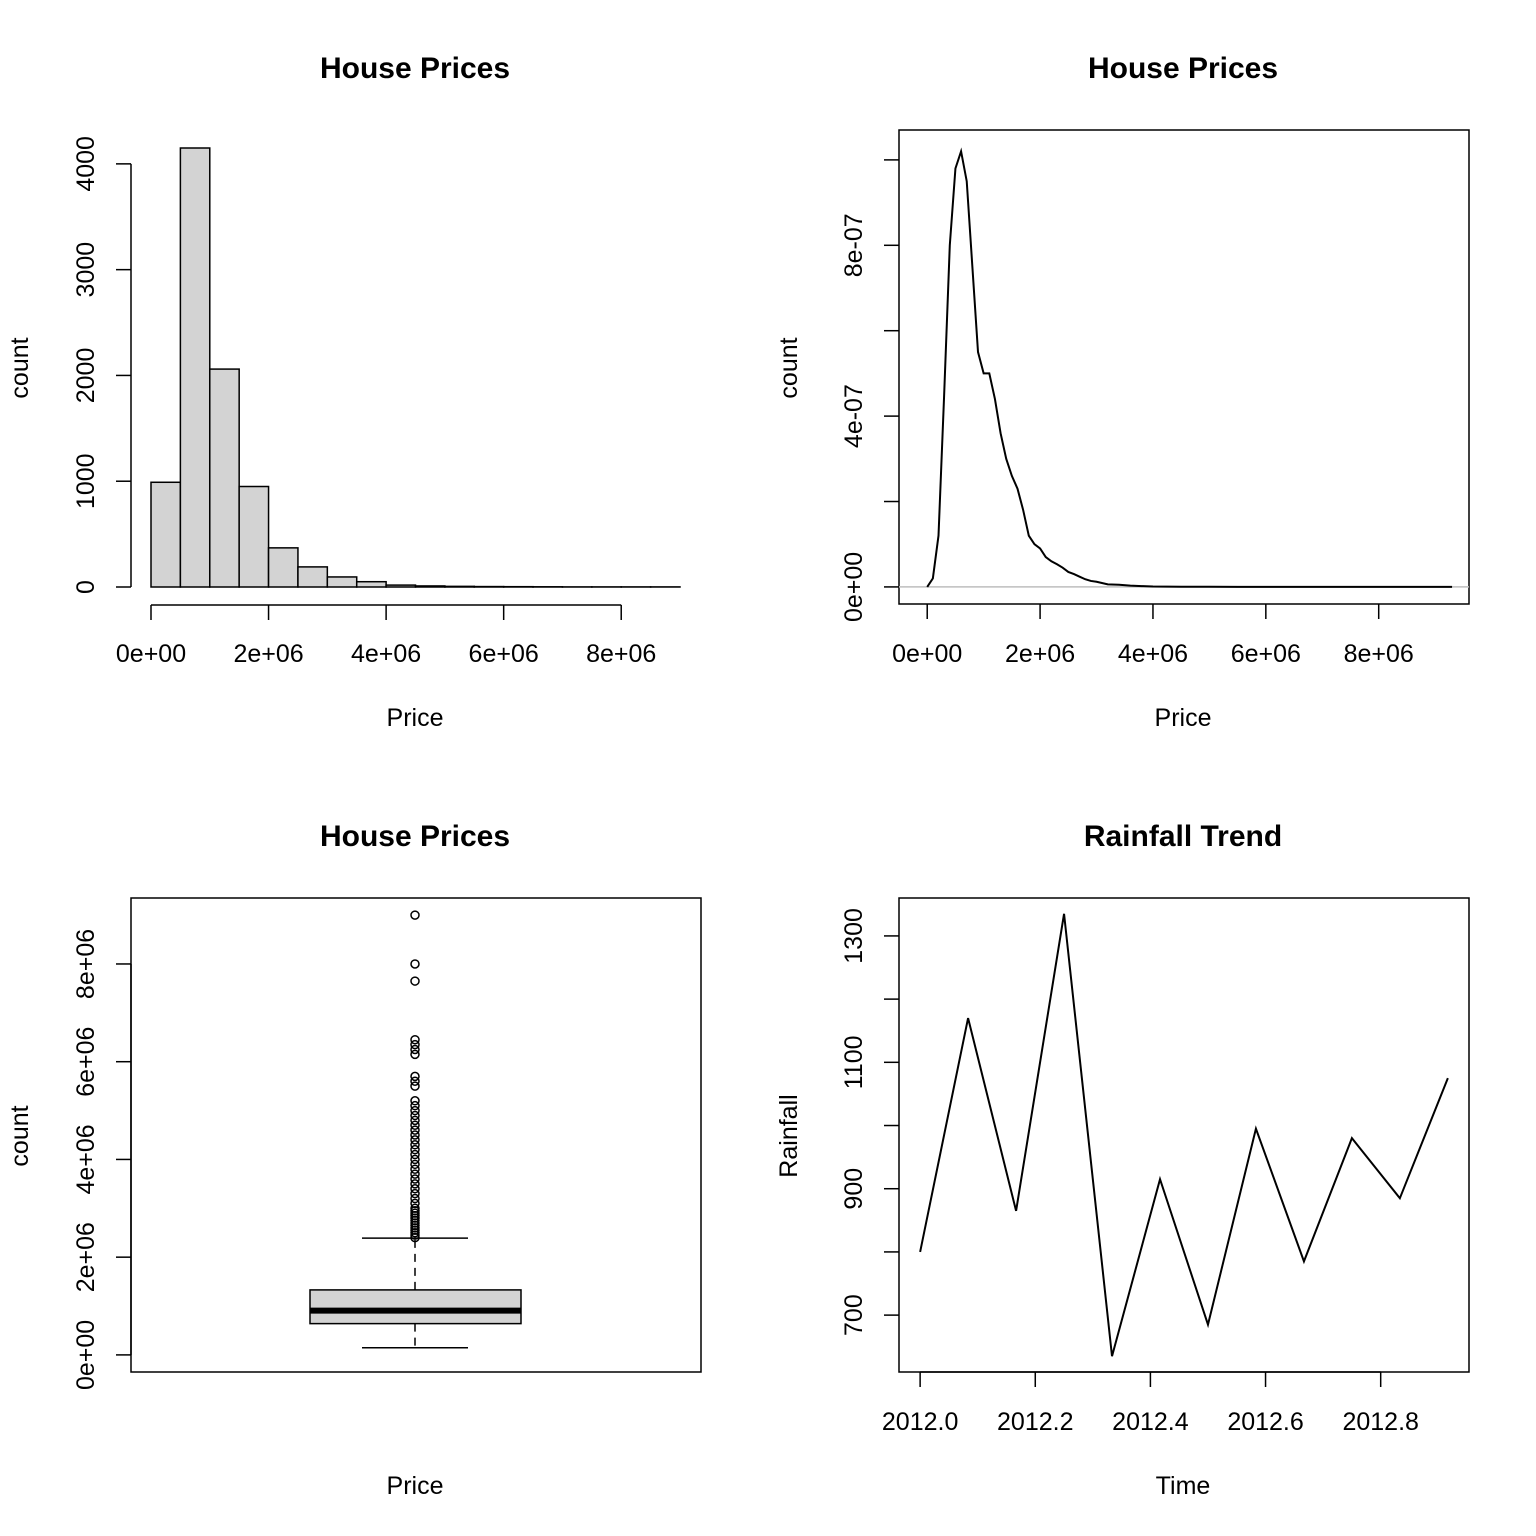  I want to click on density-x-axis: 0e+00 2e+06 4e+06 6e+06 8e+06, so click(1153, 636).